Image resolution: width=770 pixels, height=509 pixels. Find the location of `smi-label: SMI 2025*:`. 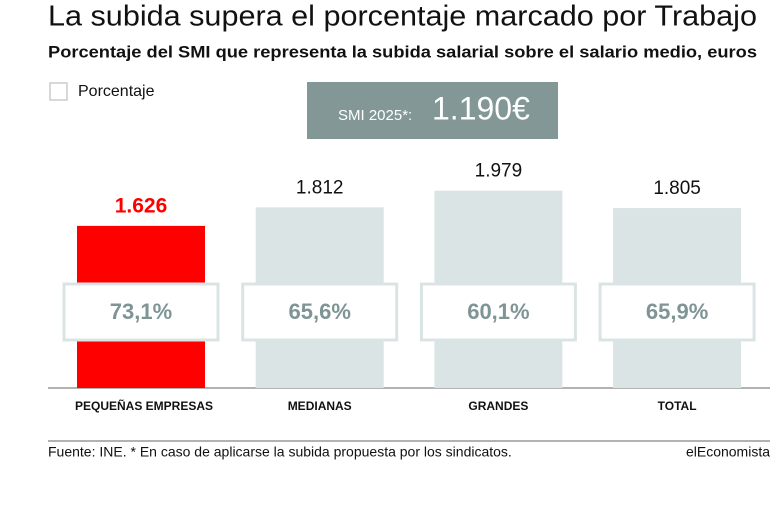

smi-label: SMI 2025*: is located at coordinates (375, 115).